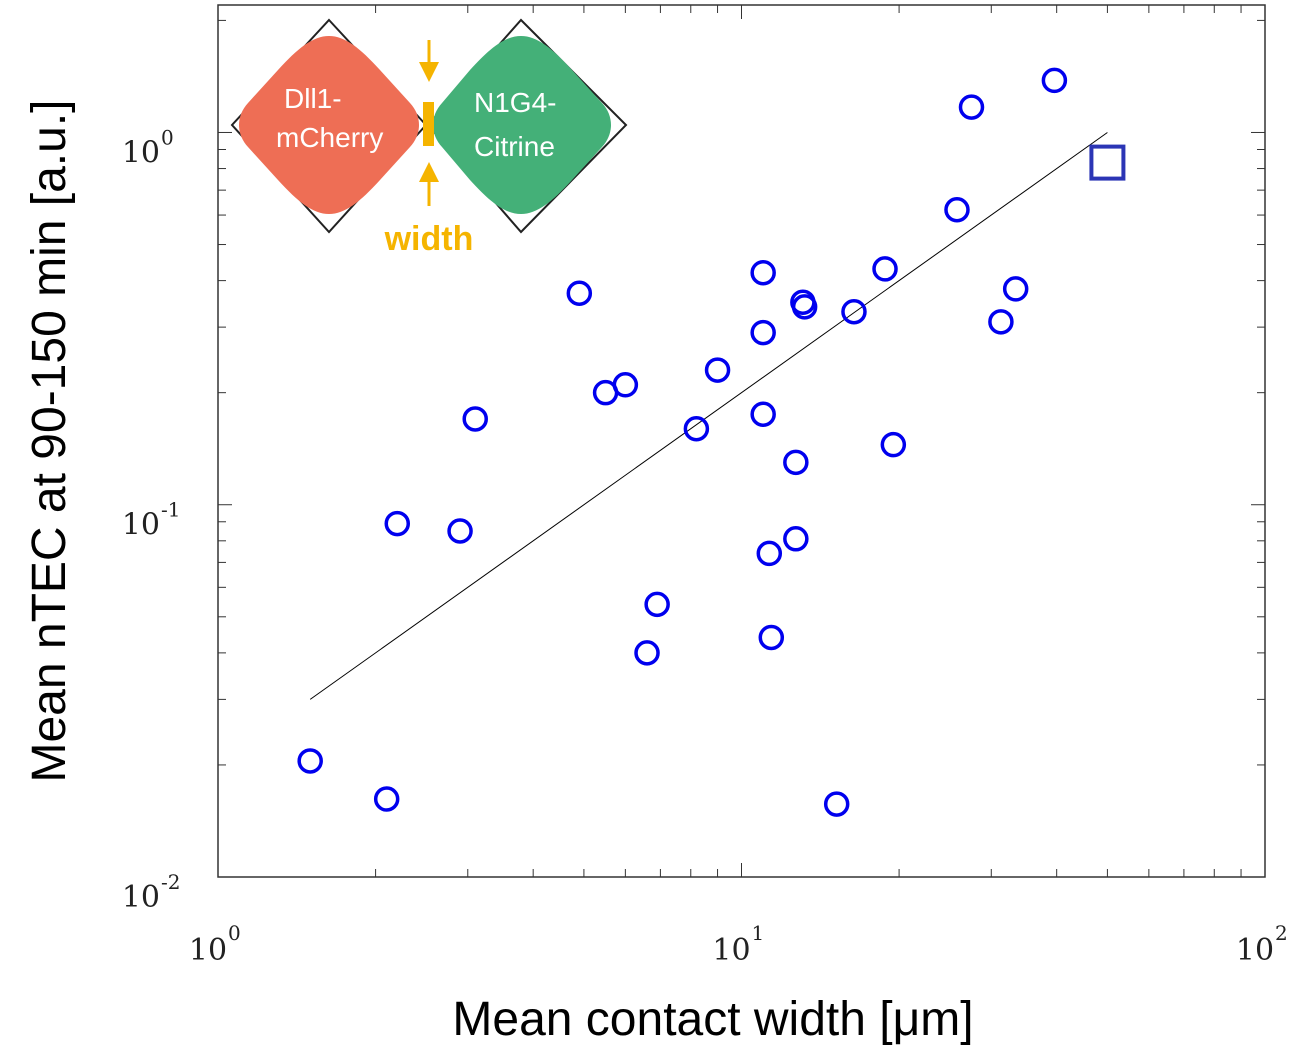 This screenshot has width=1316, height=1050. I want to click on y-tick-label: 10 -2, so click(151, 892).